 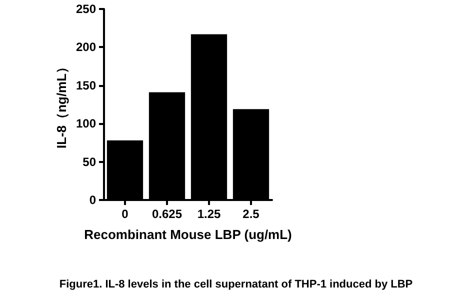 What do you see at coordinates (89, 161) in the screenshot?
I see `y-tick-label: 50` at bounding box center [89, 161].